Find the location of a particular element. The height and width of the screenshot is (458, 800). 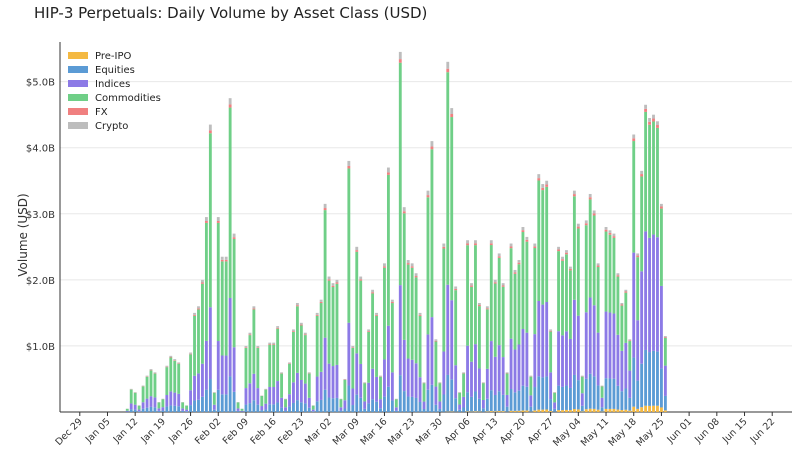

x-tick-label: May 04 is located at coordinates (567, 432).